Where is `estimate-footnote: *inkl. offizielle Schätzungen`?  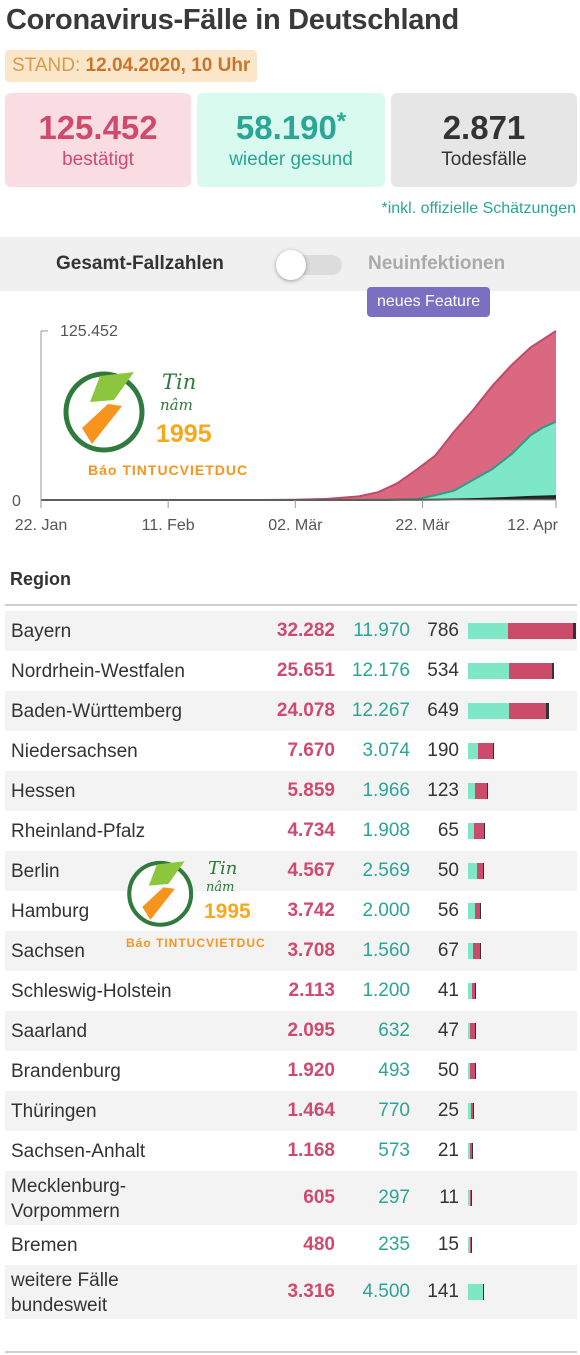
estimate-footnote: *inkl. offizielle Schätzungen is located at coordinates (479, 208).